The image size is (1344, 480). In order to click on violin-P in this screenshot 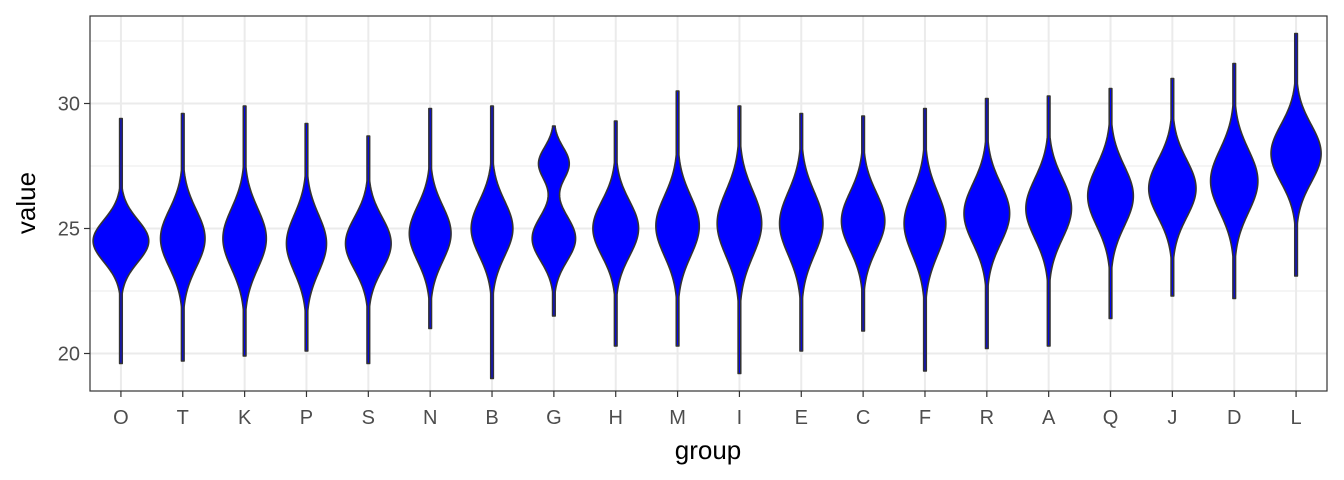, I will do `click(306, 237)`.